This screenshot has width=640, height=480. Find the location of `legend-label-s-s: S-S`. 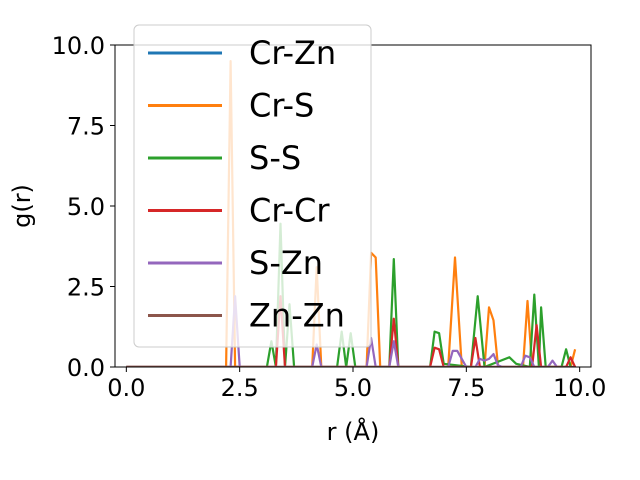

legend-label-s-s: S-S is located at coordinates (275, 158).